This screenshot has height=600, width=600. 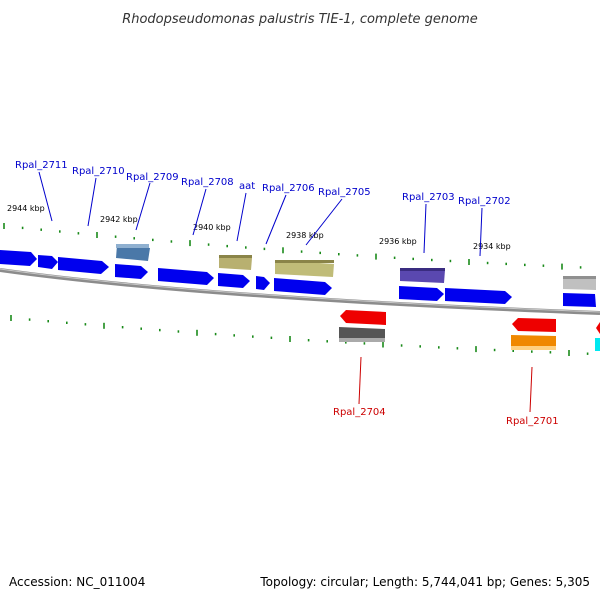 I want to click on accession-text: Accession: NC_011004, so click(x=77, y=582).